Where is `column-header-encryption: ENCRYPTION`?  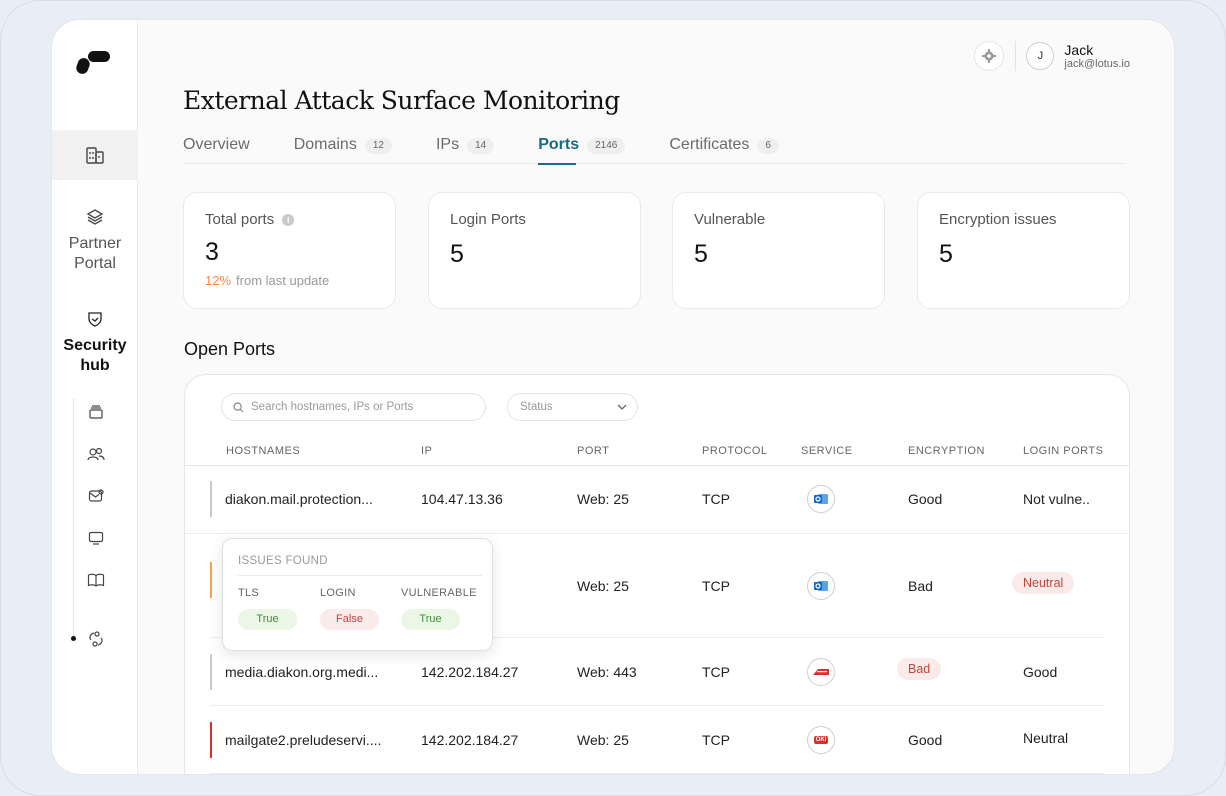
column-header-encryption: ENCRYPTION is located at coordinates (946, 451).